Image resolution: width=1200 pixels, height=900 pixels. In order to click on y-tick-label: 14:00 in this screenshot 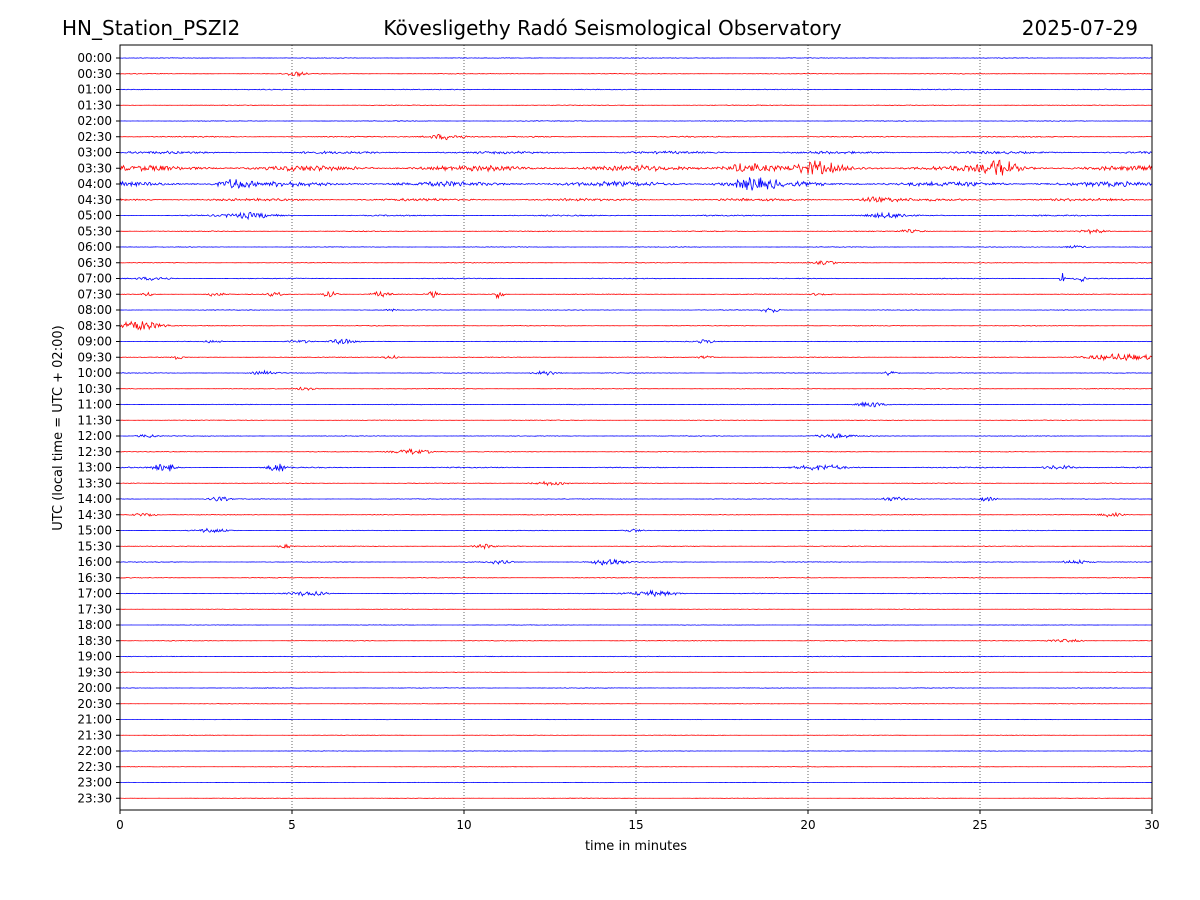, I will do `click(94, 499)`.